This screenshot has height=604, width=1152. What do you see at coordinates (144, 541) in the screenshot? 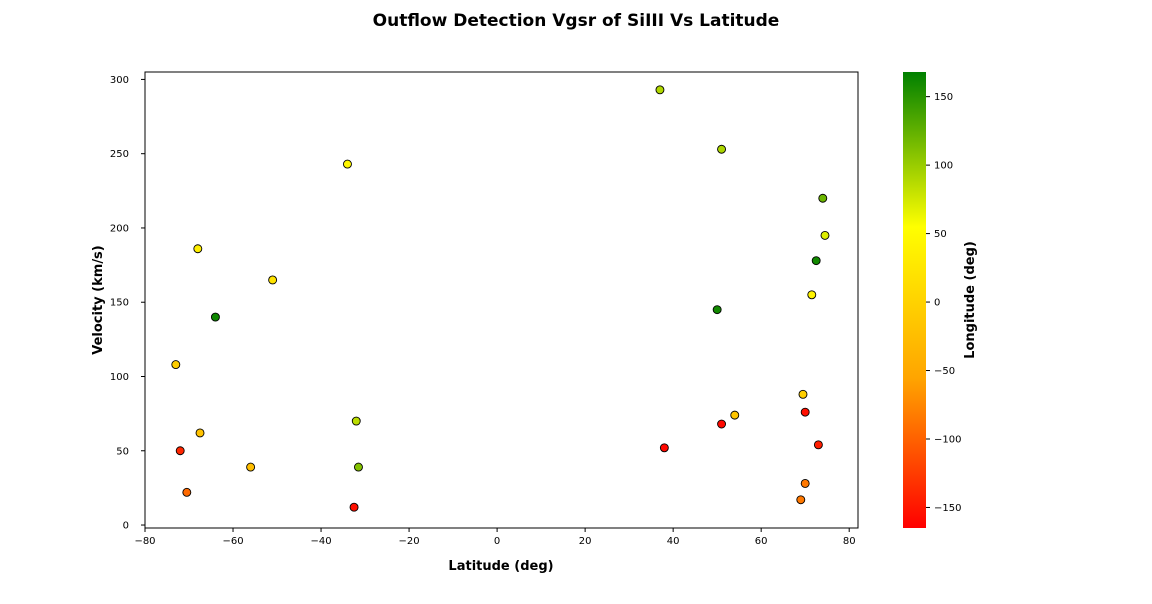
I see `x-tick-label: −80` at bounding box center [144, 541].